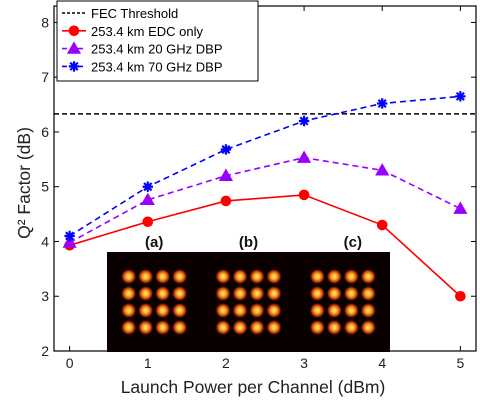 This screenshot has width=480, height=403. What do you see at coordinates (70, 363) in the screenshot?
I see `x-tick-label: 0` at bounding box center [70, 363].